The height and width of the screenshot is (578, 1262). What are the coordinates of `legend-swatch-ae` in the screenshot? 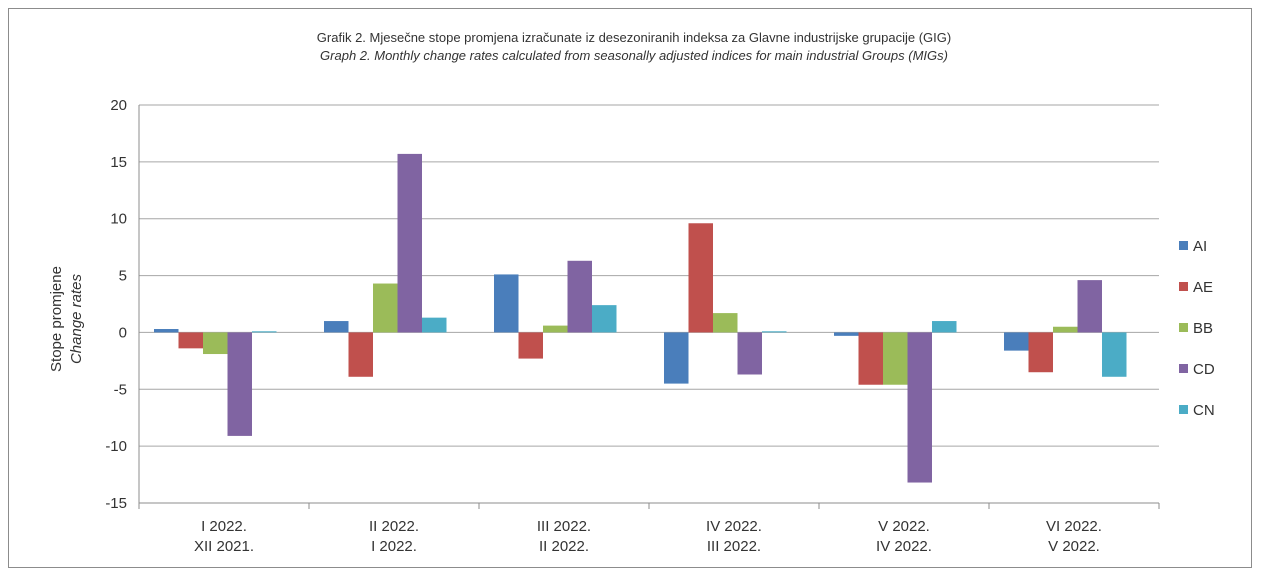 It's located at (1183, 286).